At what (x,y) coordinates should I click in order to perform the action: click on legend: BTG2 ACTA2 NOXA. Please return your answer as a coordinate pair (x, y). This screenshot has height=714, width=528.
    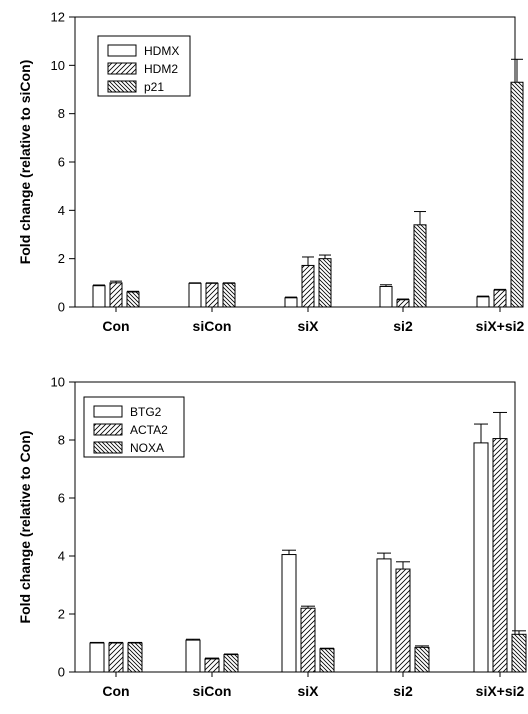
    Looking at the image, I should click on (134, 427).